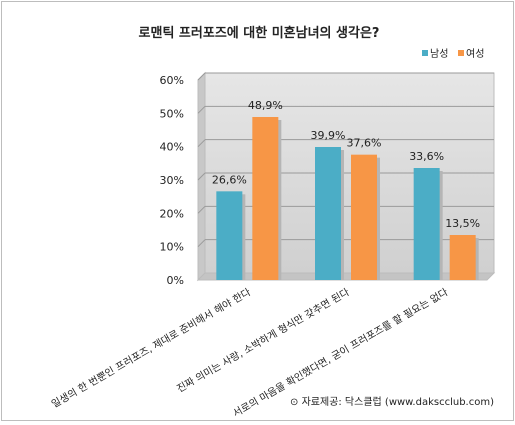  What do you see at coordinates (172, 113) in the screenshot?
I see `y-tick-label: 50%` at bounding box center [172, 113].